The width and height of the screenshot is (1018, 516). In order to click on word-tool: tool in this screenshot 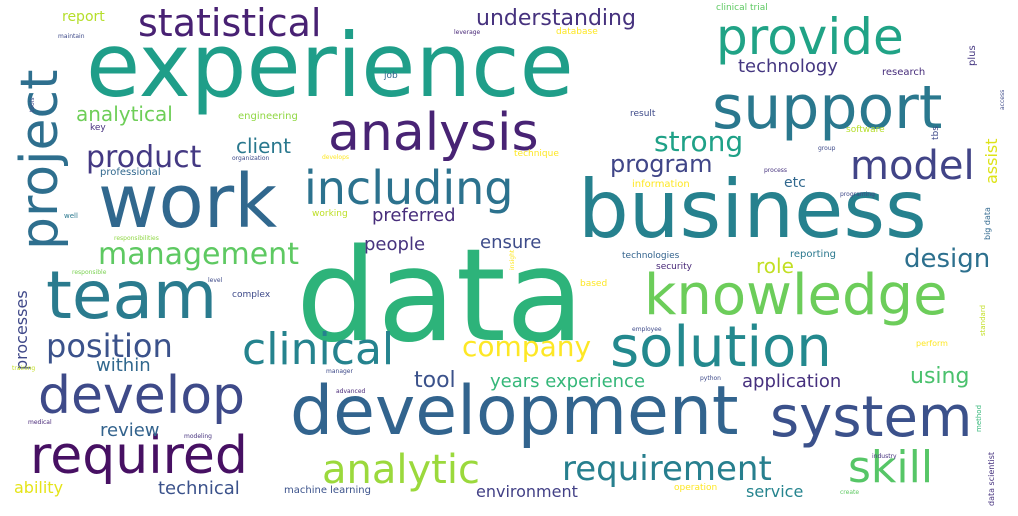, I will do `click(435, 380)`.